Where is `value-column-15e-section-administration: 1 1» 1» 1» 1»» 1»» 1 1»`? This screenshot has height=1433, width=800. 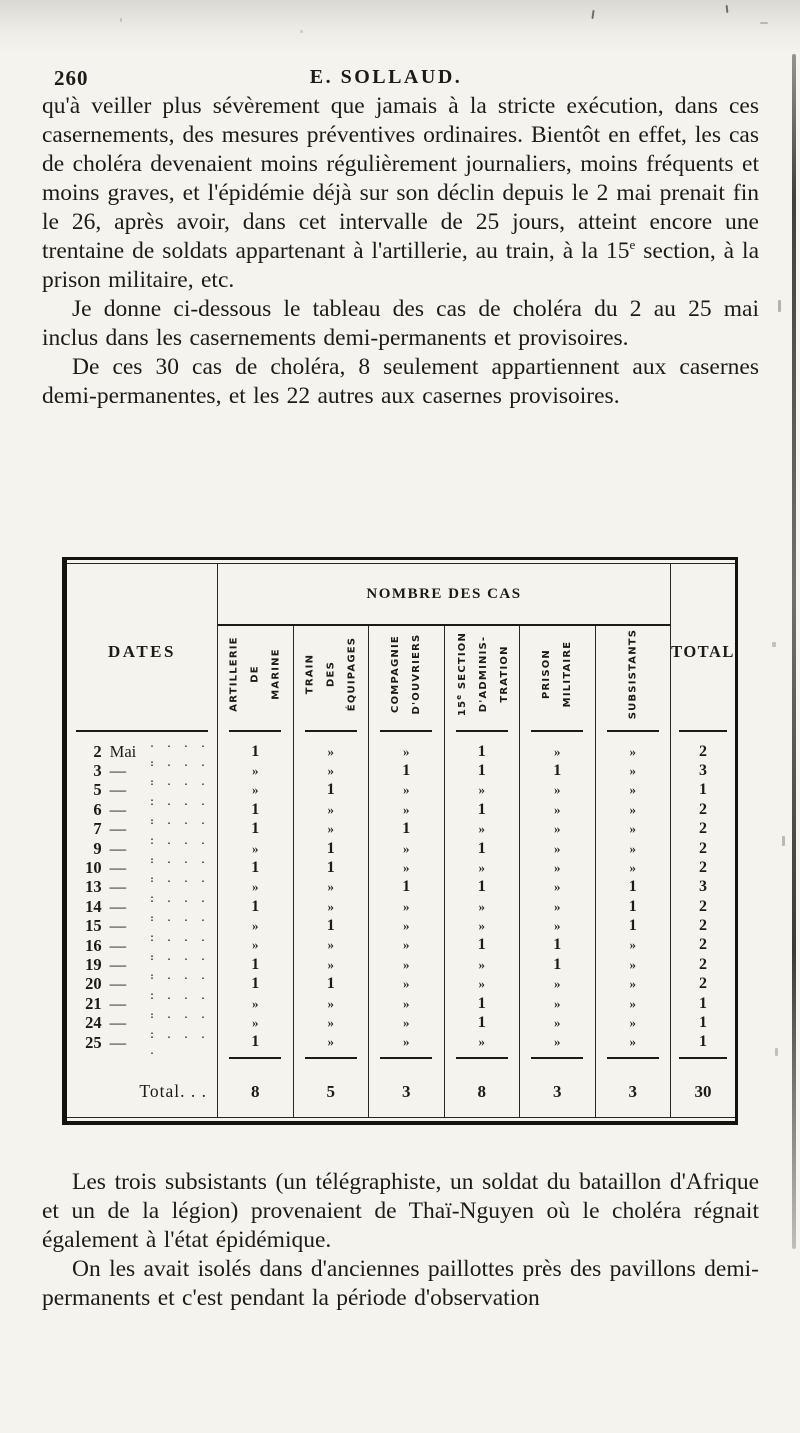 value-column-15e-section-administration: 1 1» 1» 1» 1»» 1»» 1 1» is located at coordinates (482, 896).